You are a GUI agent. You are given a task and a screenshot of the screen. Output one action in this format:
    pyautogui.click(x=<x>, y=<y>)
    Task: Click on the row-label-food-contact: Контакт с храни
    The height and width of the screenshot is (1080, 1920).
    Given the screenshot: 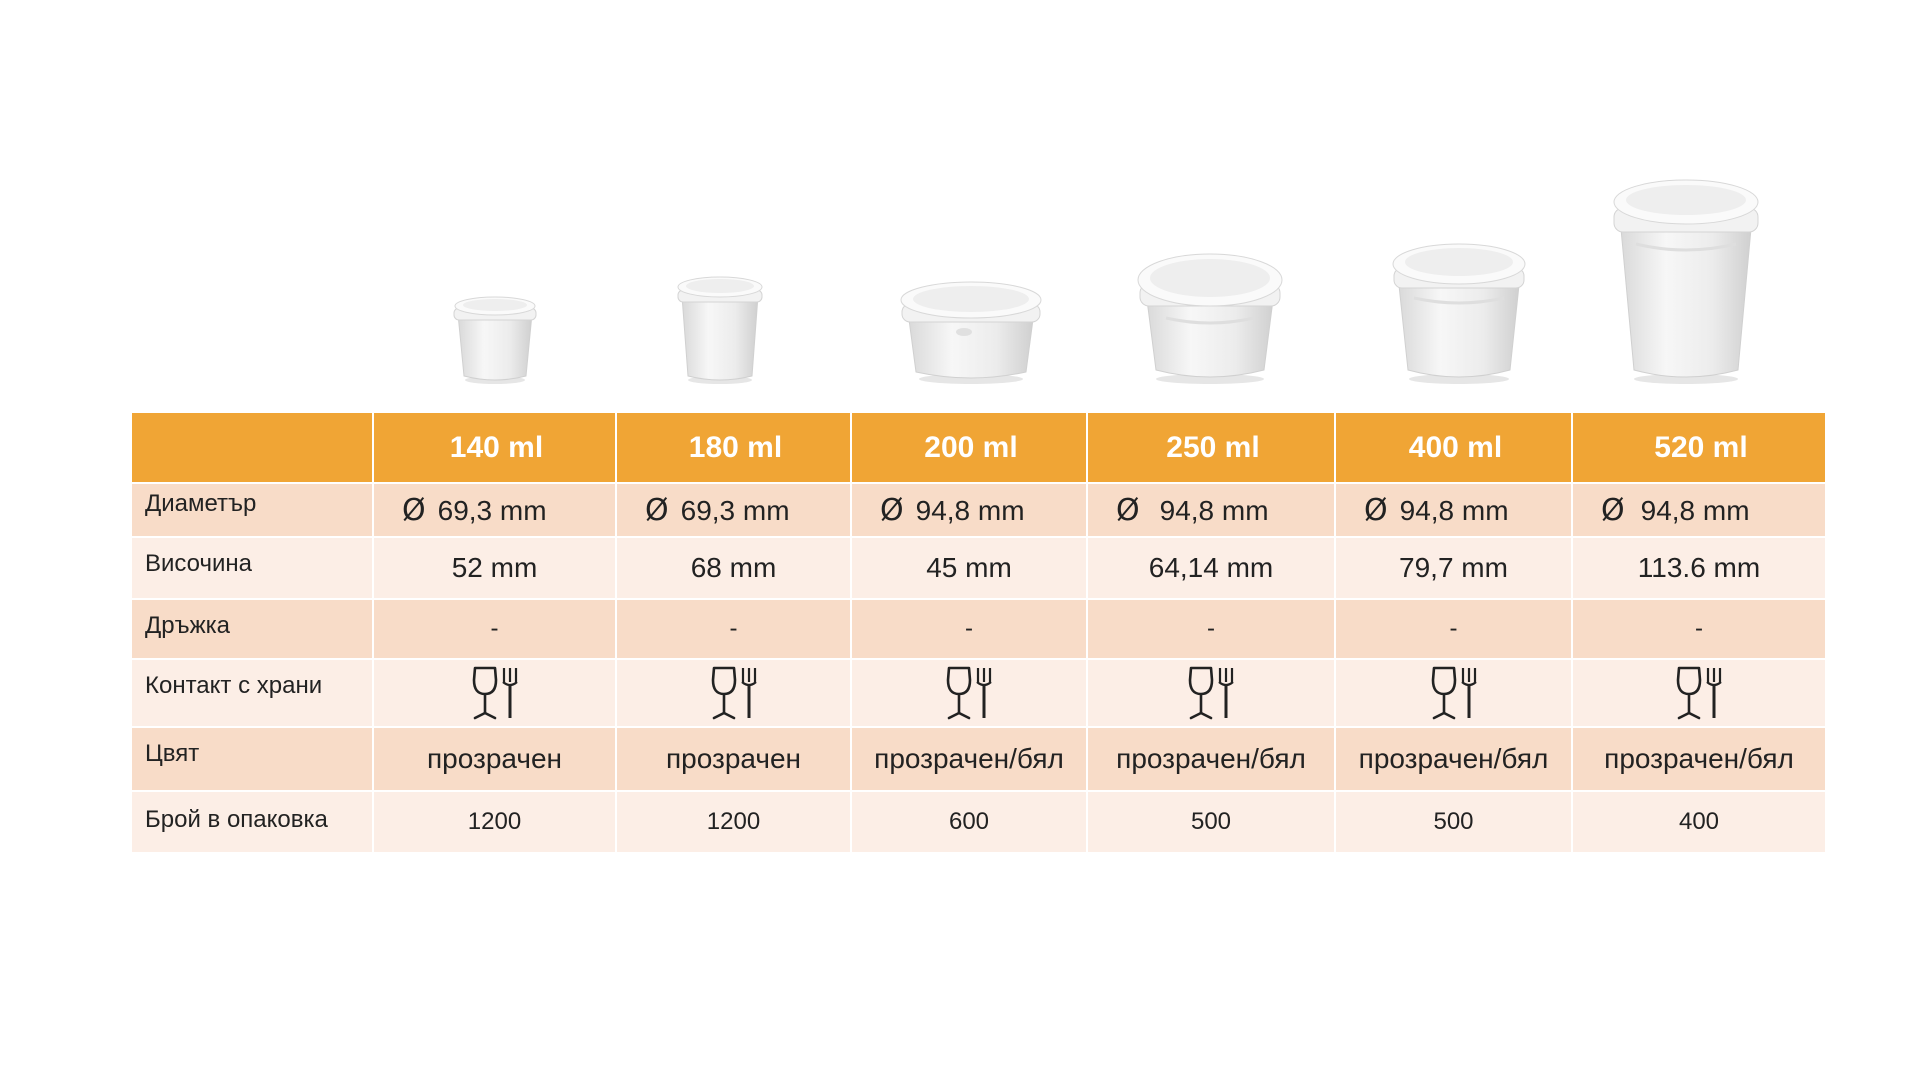 What is the action you would take?
    pyautogui.click(x=253, y=693)
    